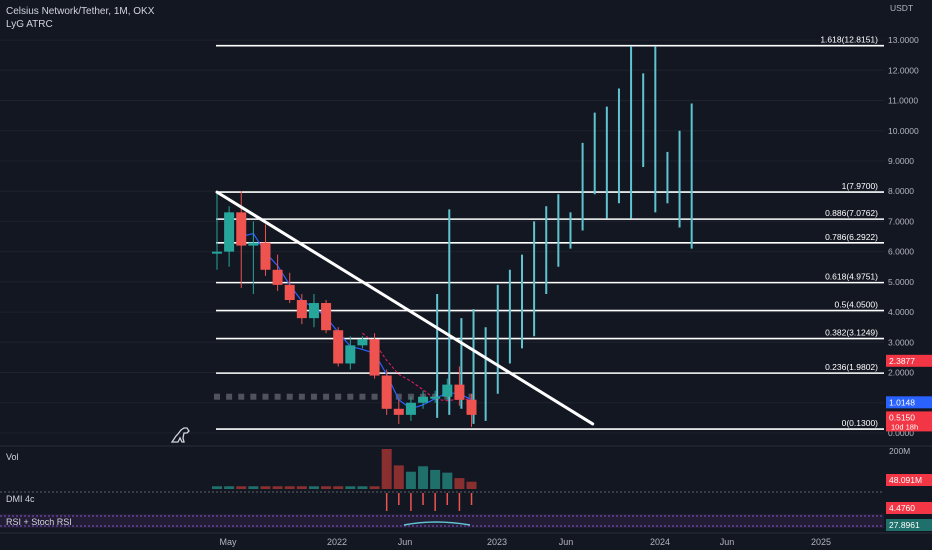  I want to click on rsi-line, so click(437, 523).